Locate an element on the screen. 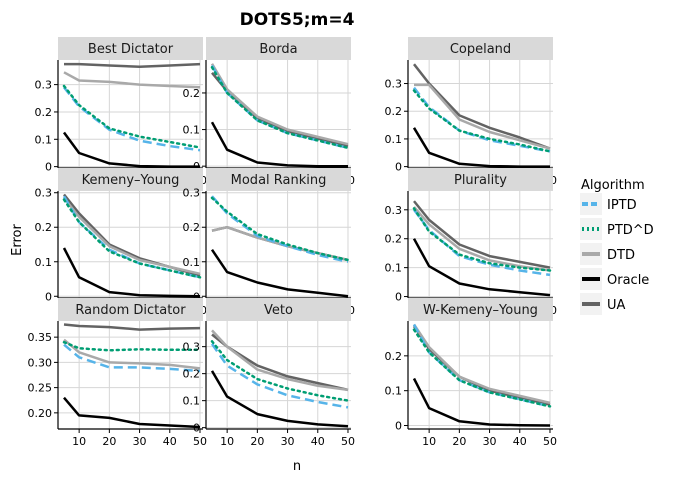 This screenshot has width=682, height=483. y-tick-label: 0.30 is located at coordinates (40, 362).